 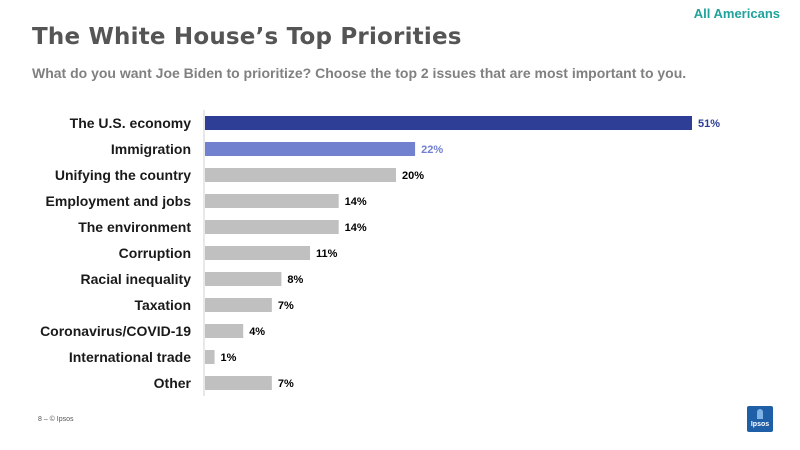 I want to click on value-label: 1%, so click(x=229, y=358).